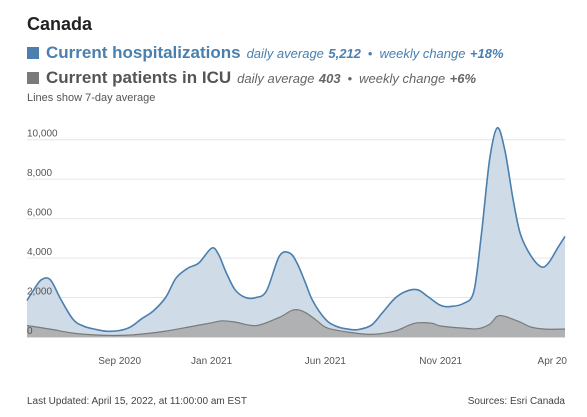 The width and height of the screenshot is (587, 417). I want to click on icu-daily-label: daily average, so click(276, 78).